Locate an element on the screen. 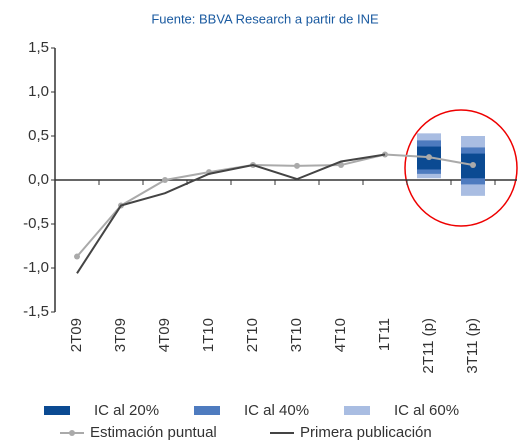  x-tick-label: 3T10 is located at coordinates (296, 335).